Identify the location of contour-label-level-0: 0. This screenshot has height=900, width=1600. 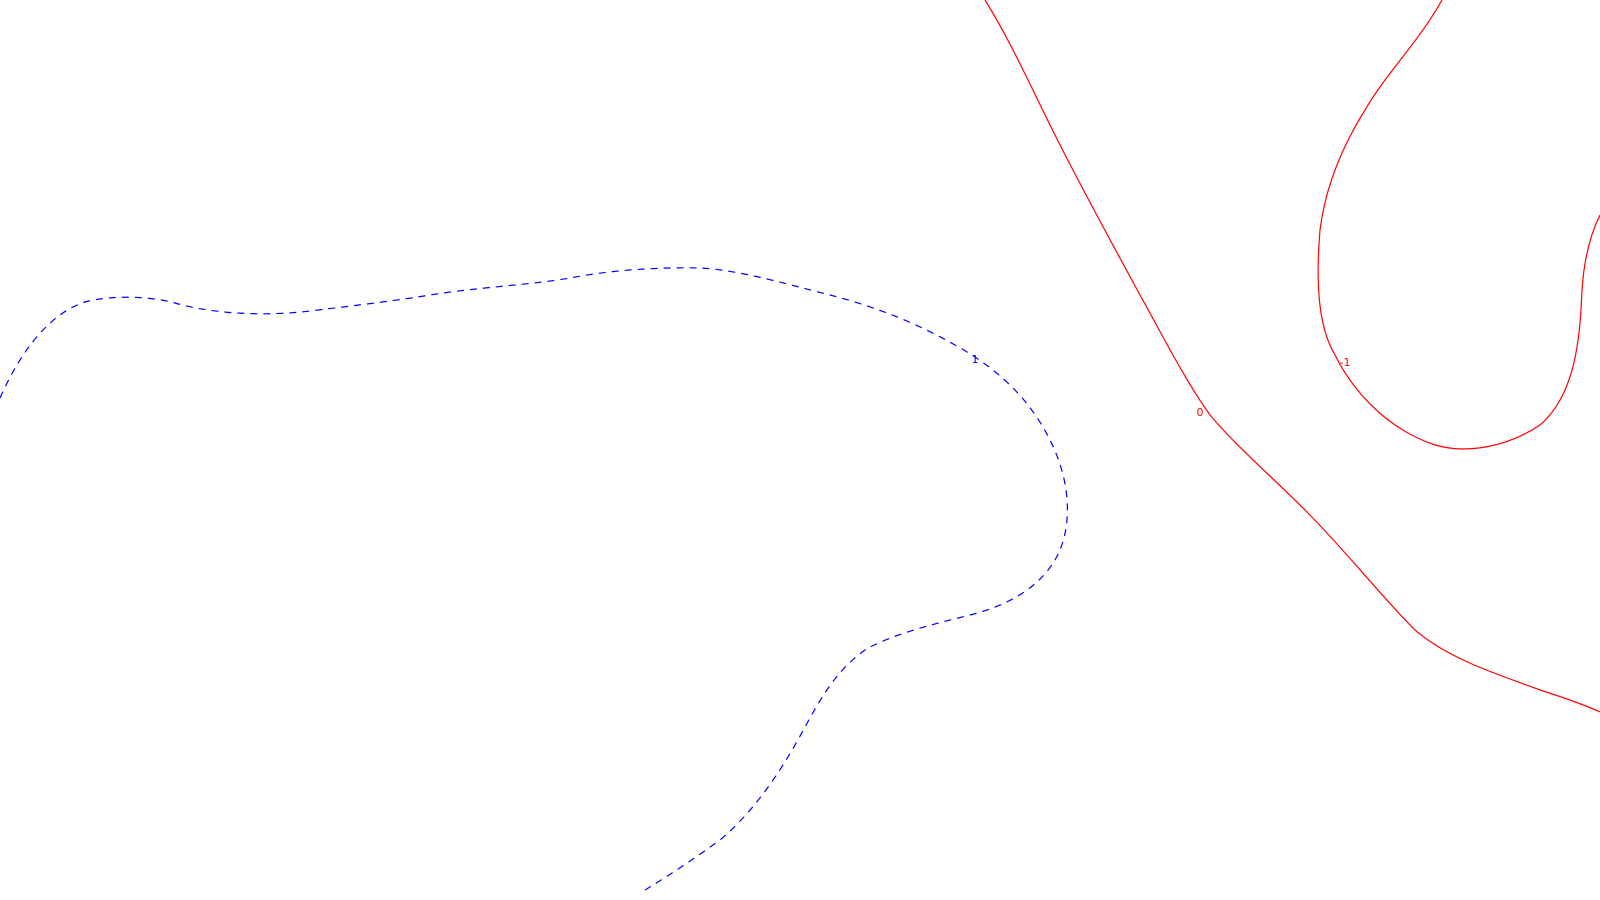
(1200, 412).